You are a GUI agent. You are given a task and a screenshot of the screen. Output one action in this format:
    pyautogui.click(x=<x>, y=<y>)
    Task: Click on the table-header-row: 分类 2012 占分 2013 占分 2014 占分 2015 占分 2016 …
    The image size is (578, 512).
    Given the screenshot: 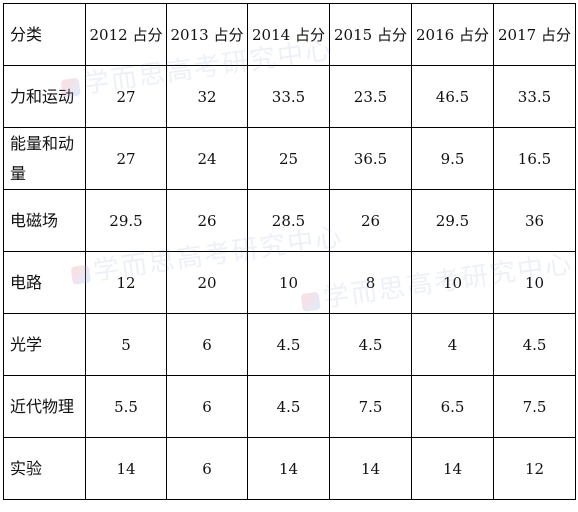 What is the action you would take?
    pyautogui.click(x=289, y=34)
    